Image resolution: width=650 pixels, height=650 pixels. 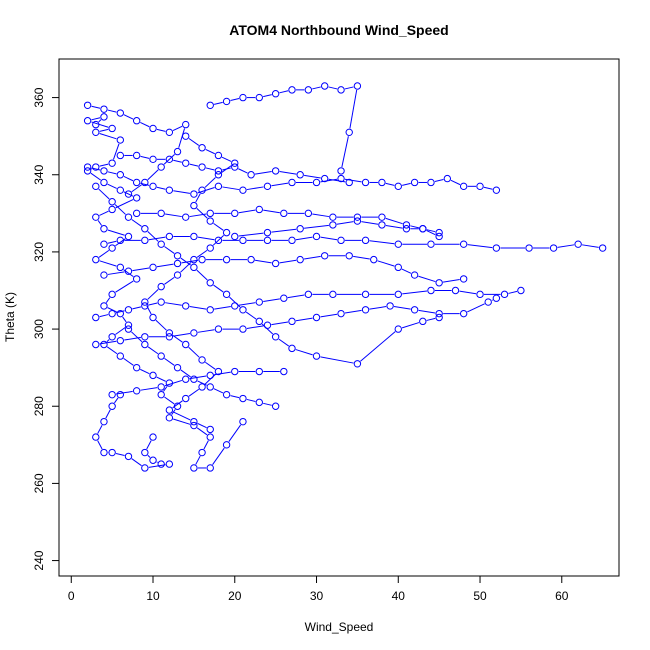 I want to click on y-tick-label: 360, so click(x=39, y=97).